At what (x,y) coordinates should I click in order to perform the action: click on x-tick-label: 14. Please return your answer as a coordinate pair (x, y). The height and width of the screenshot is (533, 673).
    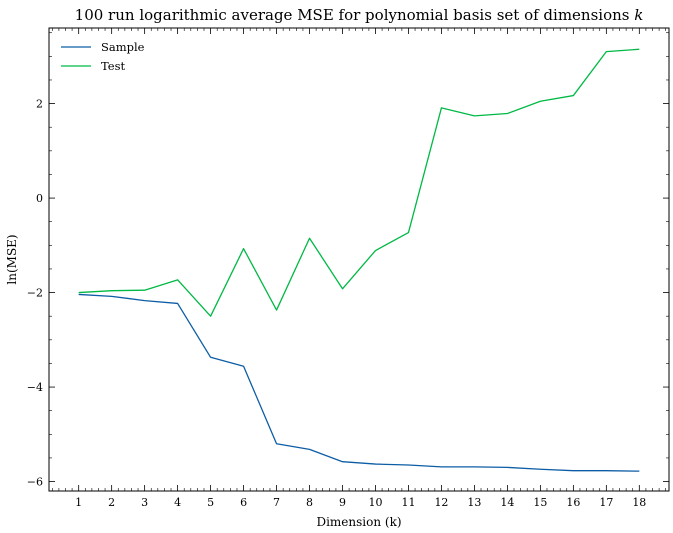
    Looking at the image, I should click on (507, 502).